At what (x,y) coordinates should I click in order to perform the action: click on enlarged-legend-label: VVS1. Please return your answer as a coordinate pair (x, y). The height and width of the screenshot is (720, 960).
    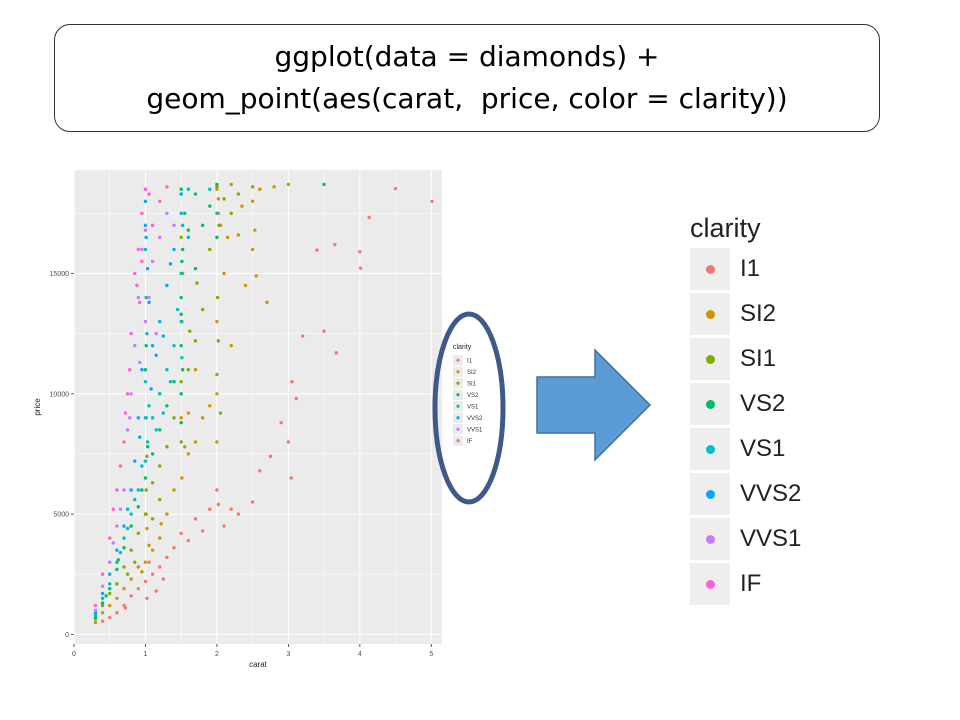
    Looking at the image, I should click on (771, 538).